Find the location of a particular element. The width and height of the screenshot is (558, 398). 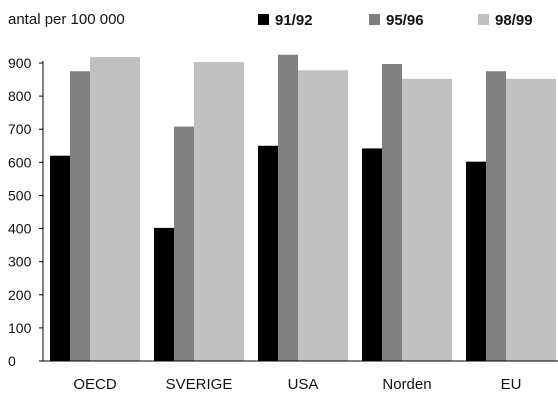

y-tick-label: 500 is located at coordinates (20, 195).